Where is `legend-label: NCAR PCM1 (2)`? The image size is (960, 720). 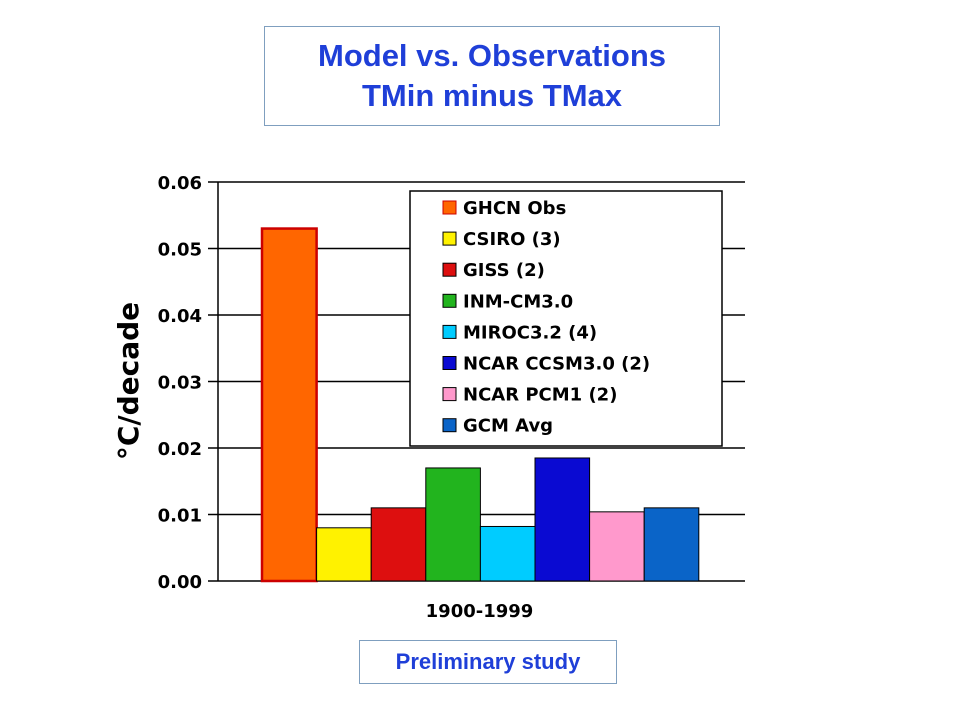
legend-label: NCAR PCM1 (2) is located at coordinates (540, 395).